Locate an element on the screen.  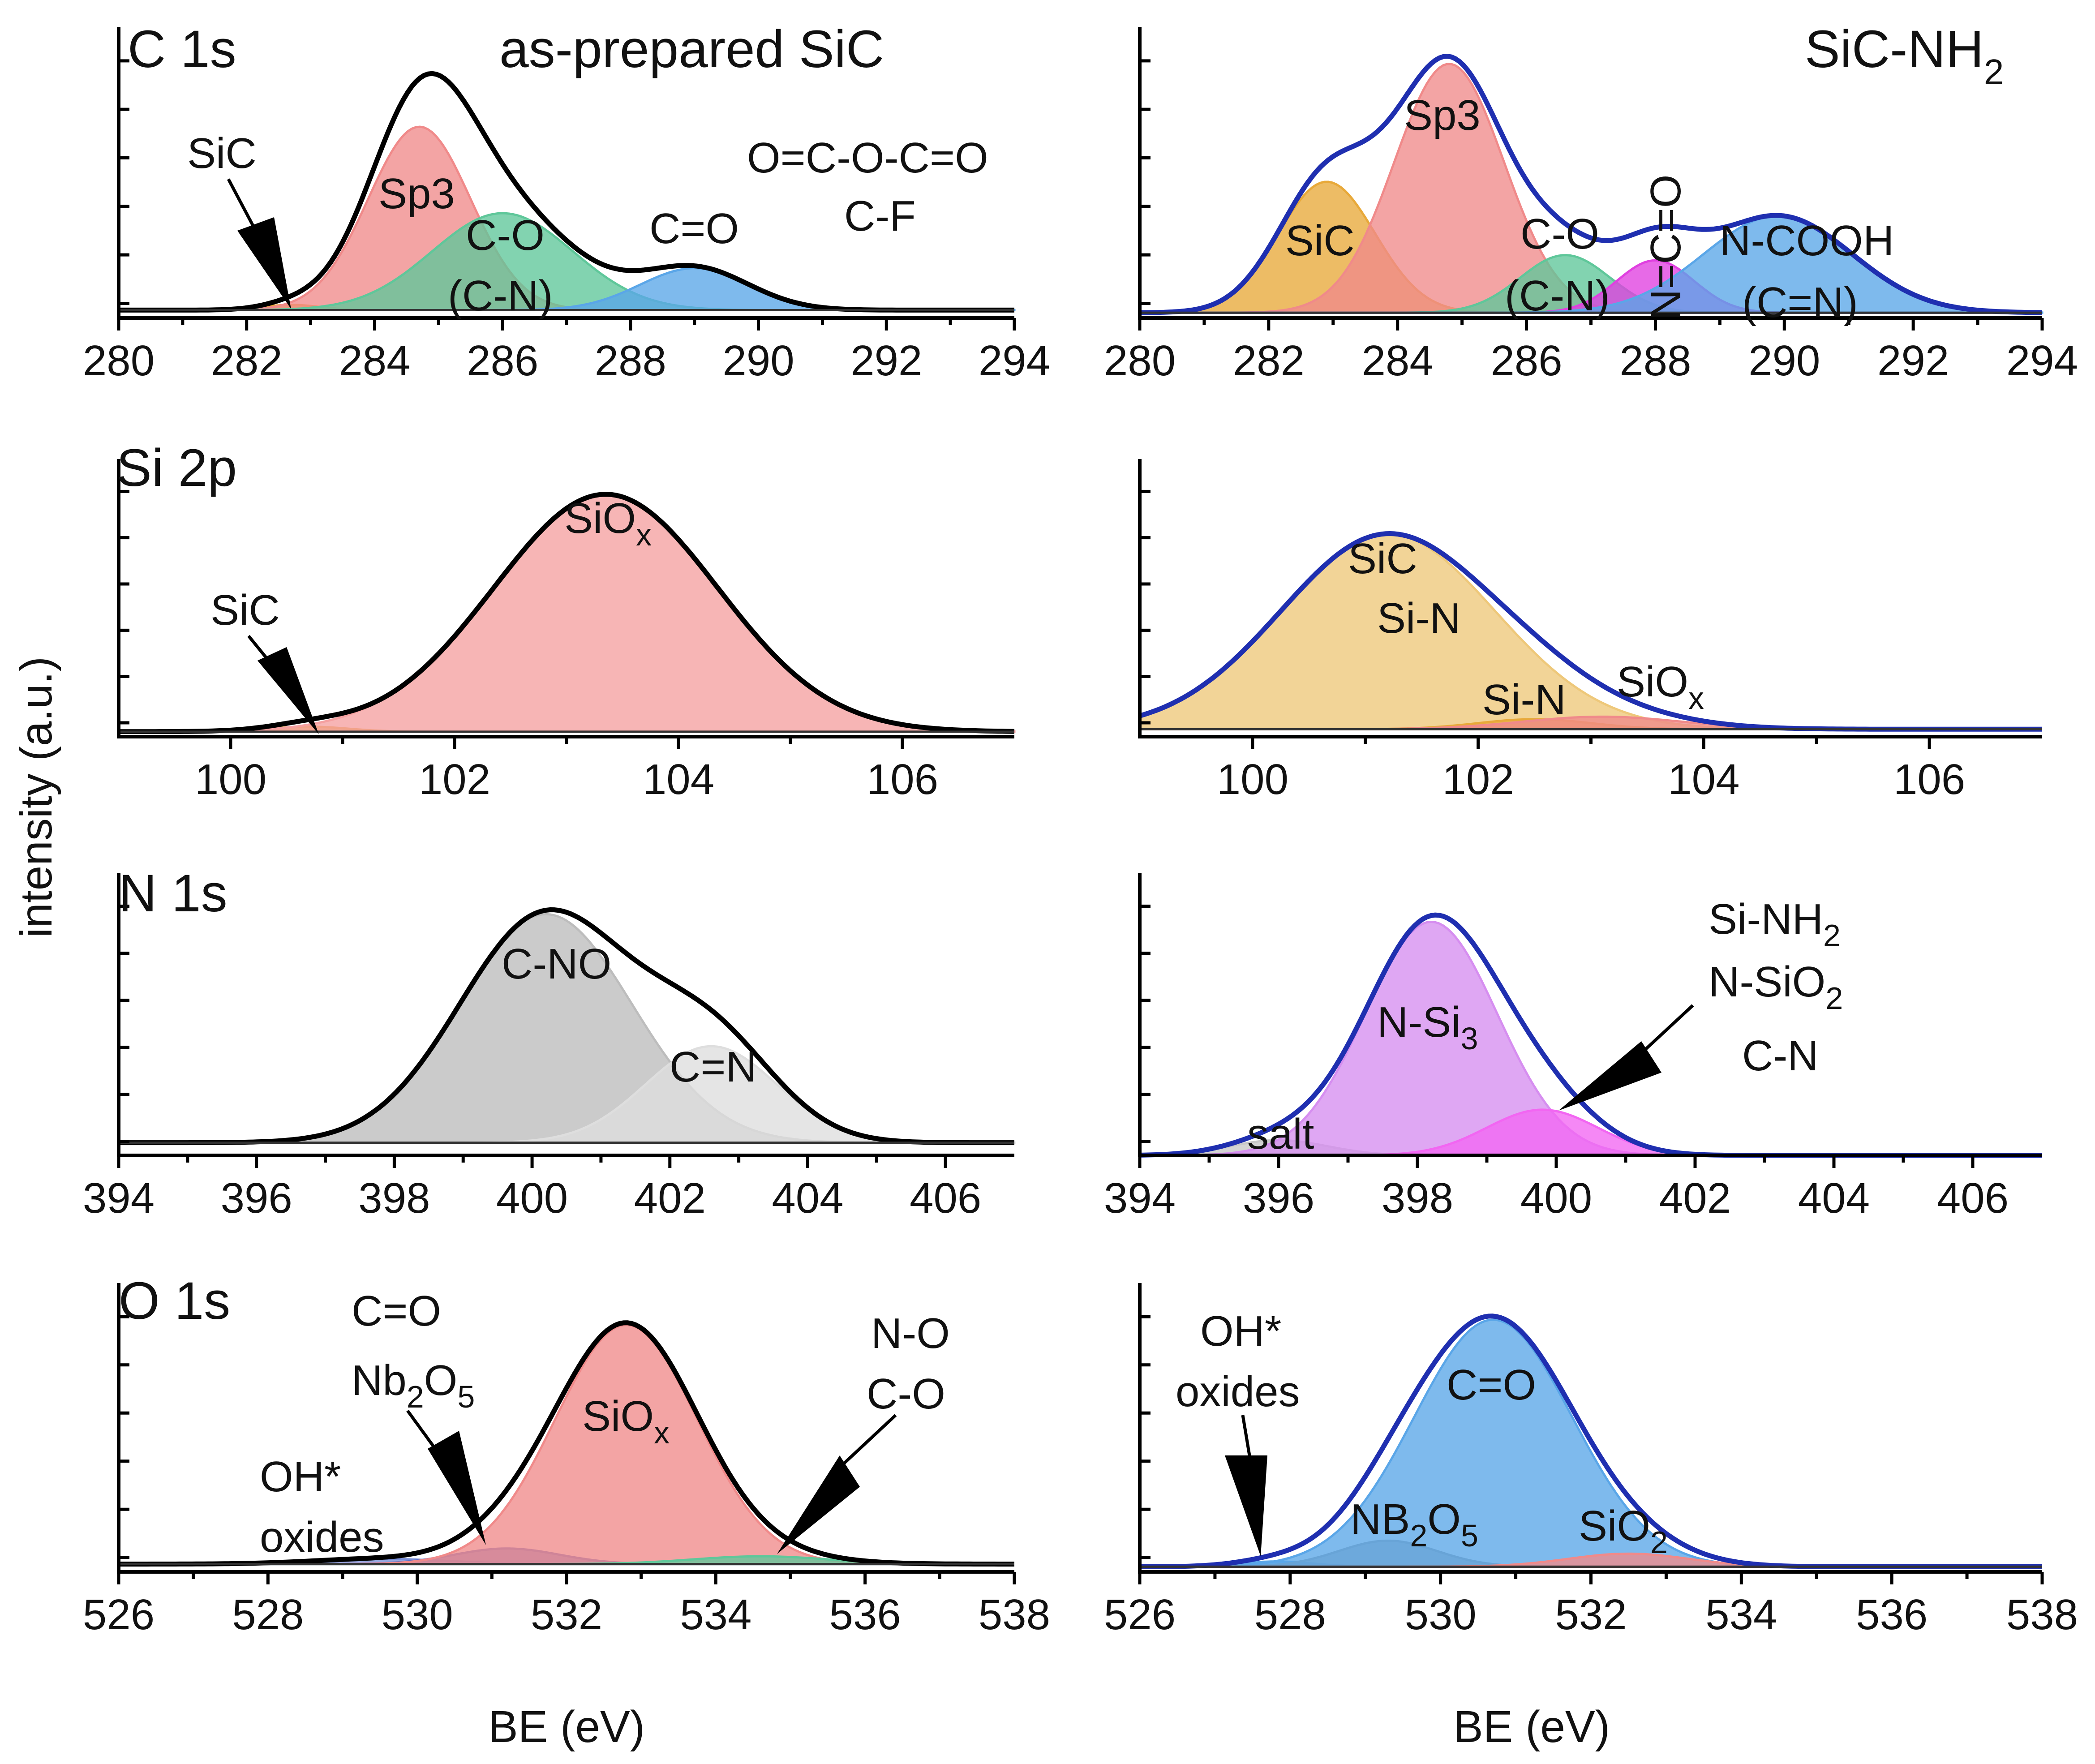
arrow-n-o is located at coordinates (837, 1484).